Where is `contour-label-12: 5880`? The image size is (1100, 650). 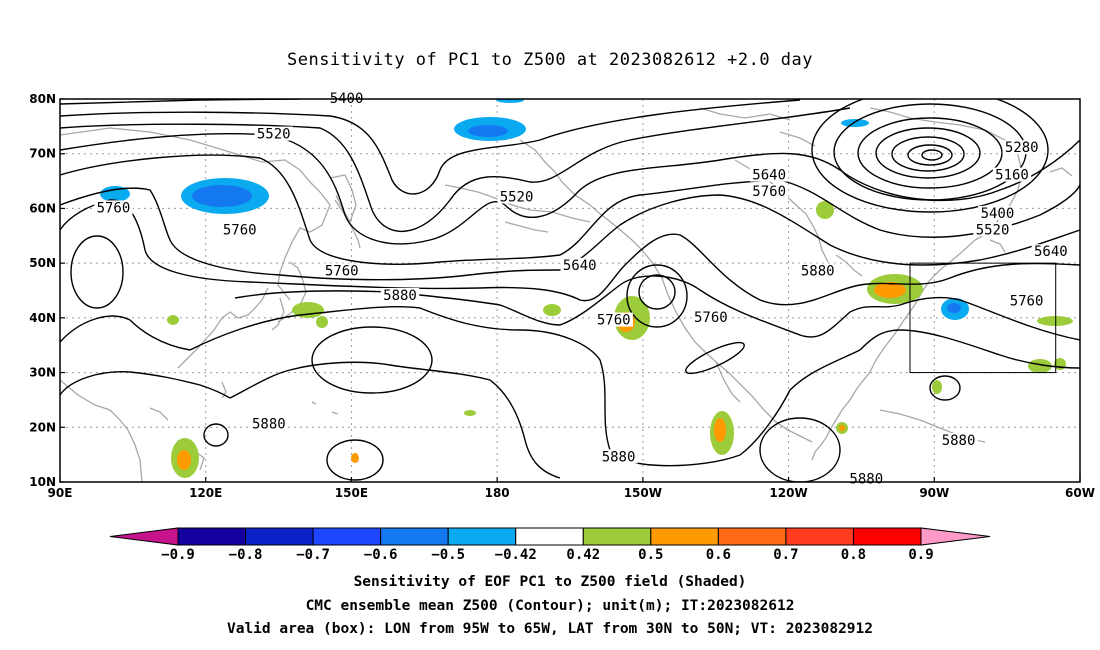
contour-label-12: 5880 is located at coordinates (818, 271).